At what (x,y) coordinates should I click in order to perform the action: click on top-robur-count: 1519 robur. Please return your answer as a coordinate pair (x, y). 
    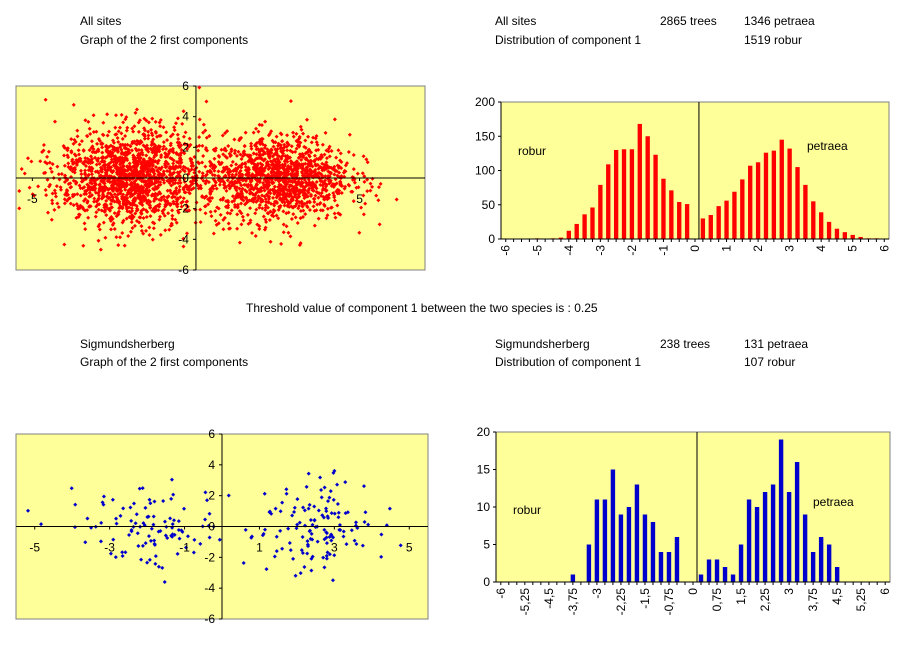
    Looking at the image, I should click on (773, 40).